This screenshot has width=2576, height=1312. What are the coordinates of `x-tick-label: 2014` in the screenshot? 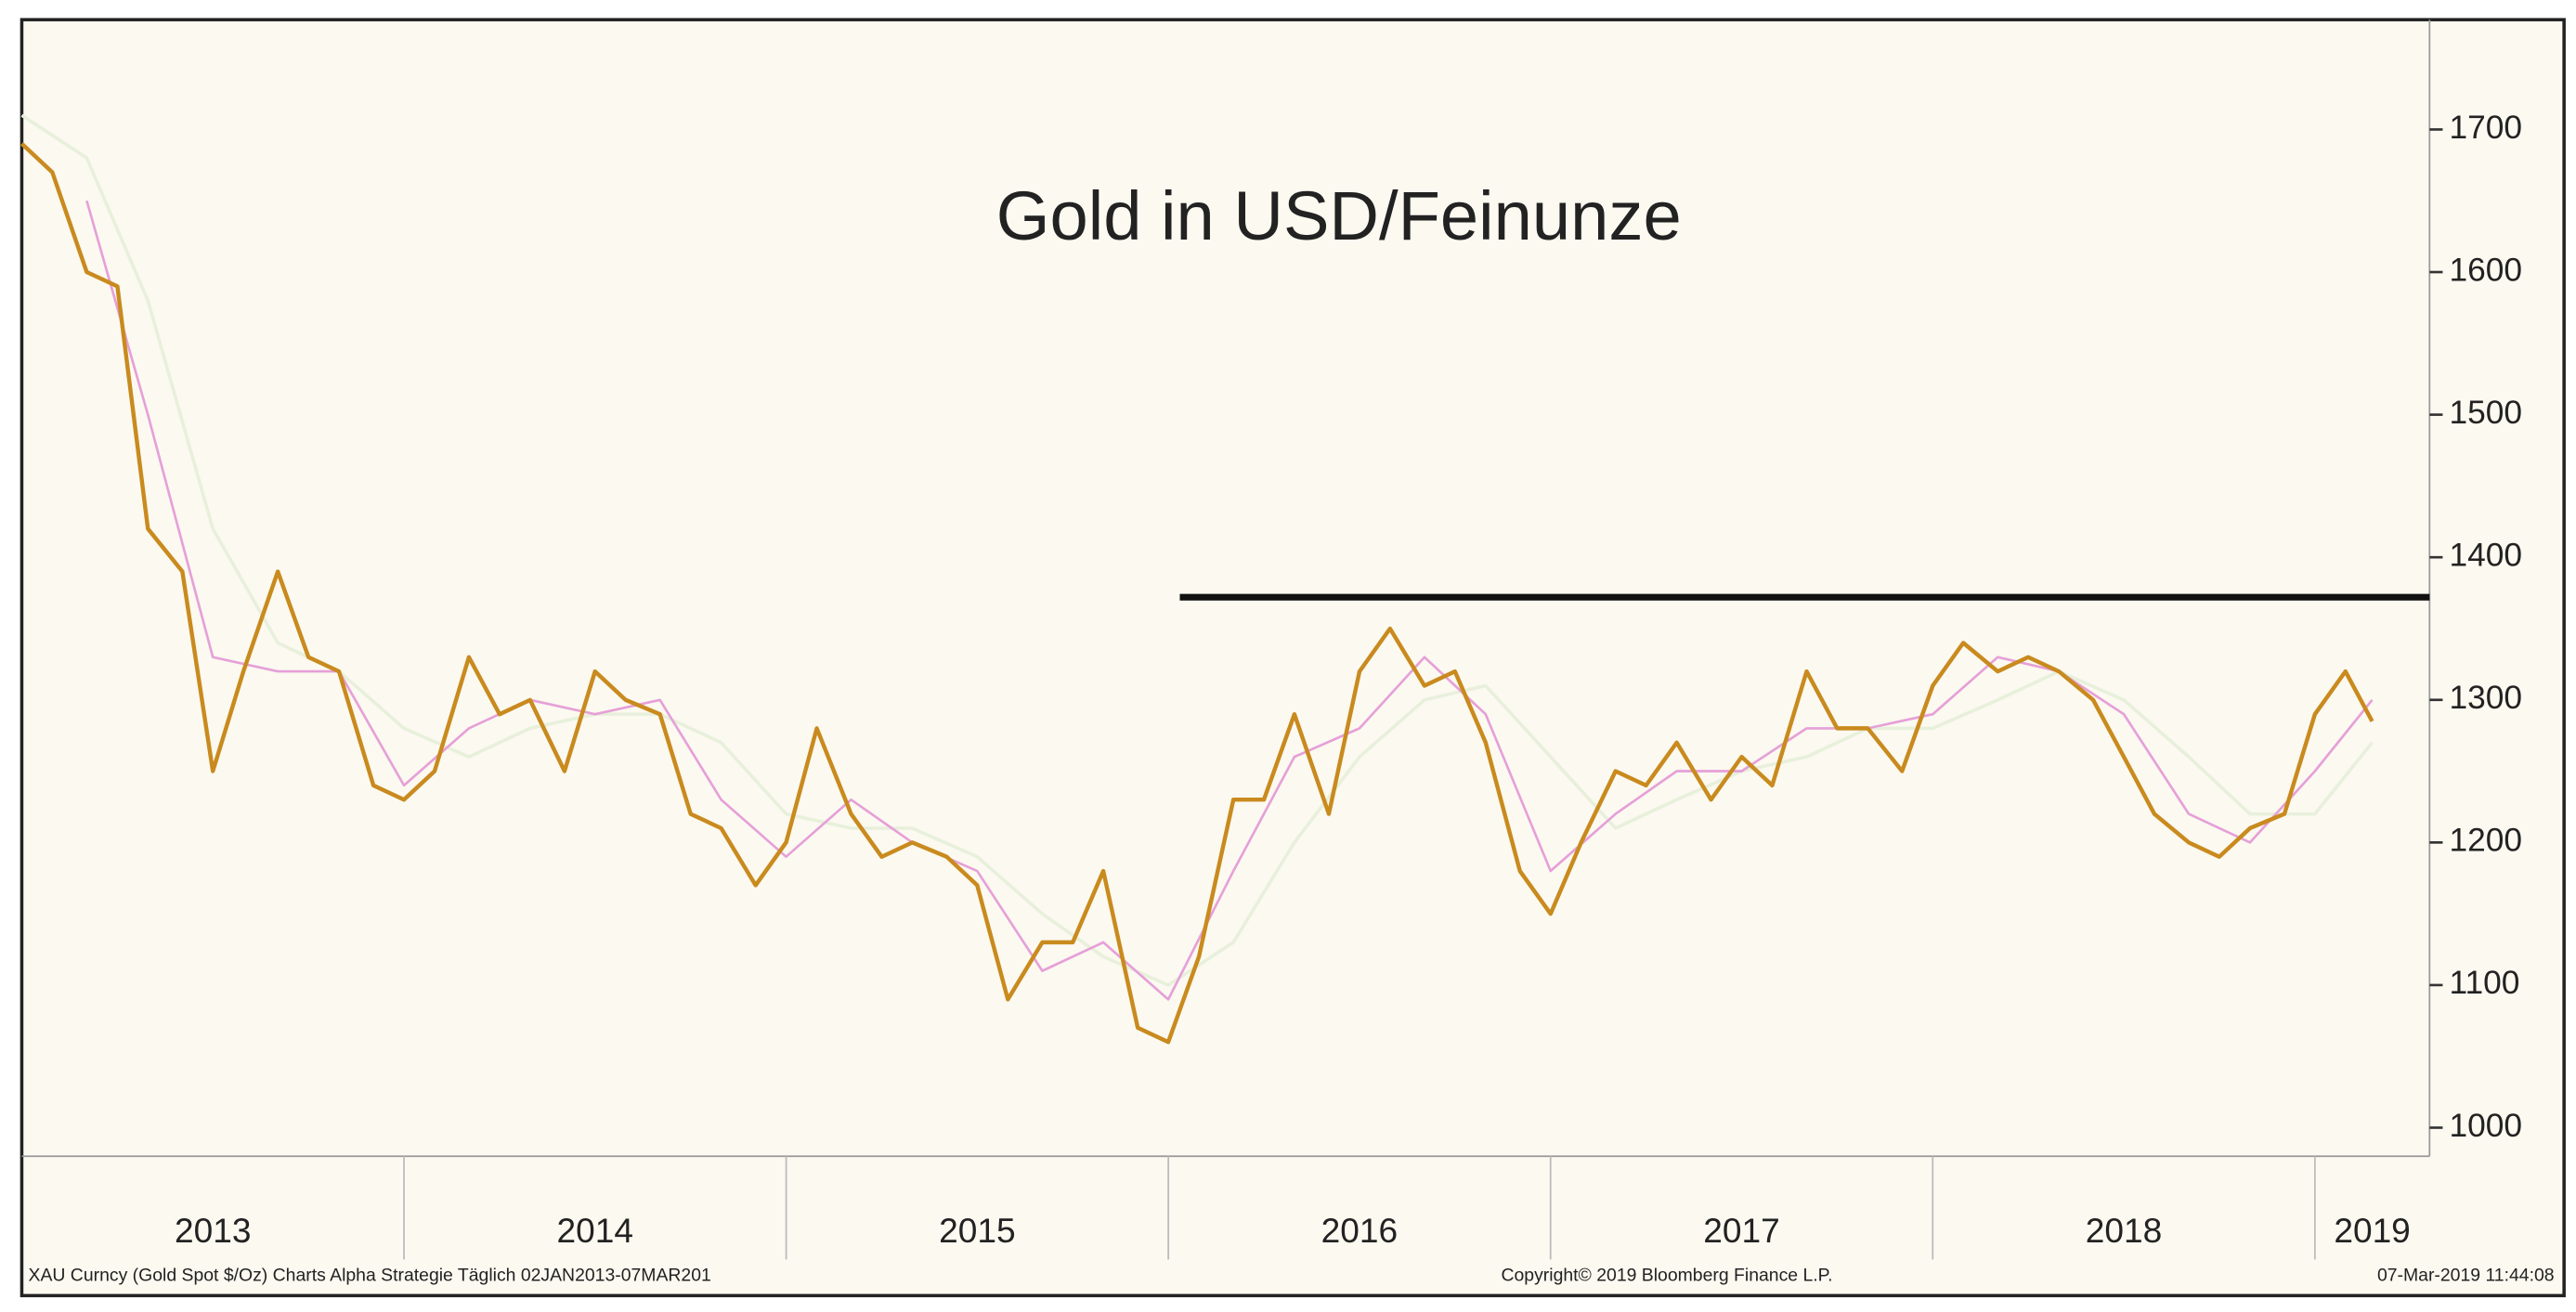 It's located at (595, 1230).